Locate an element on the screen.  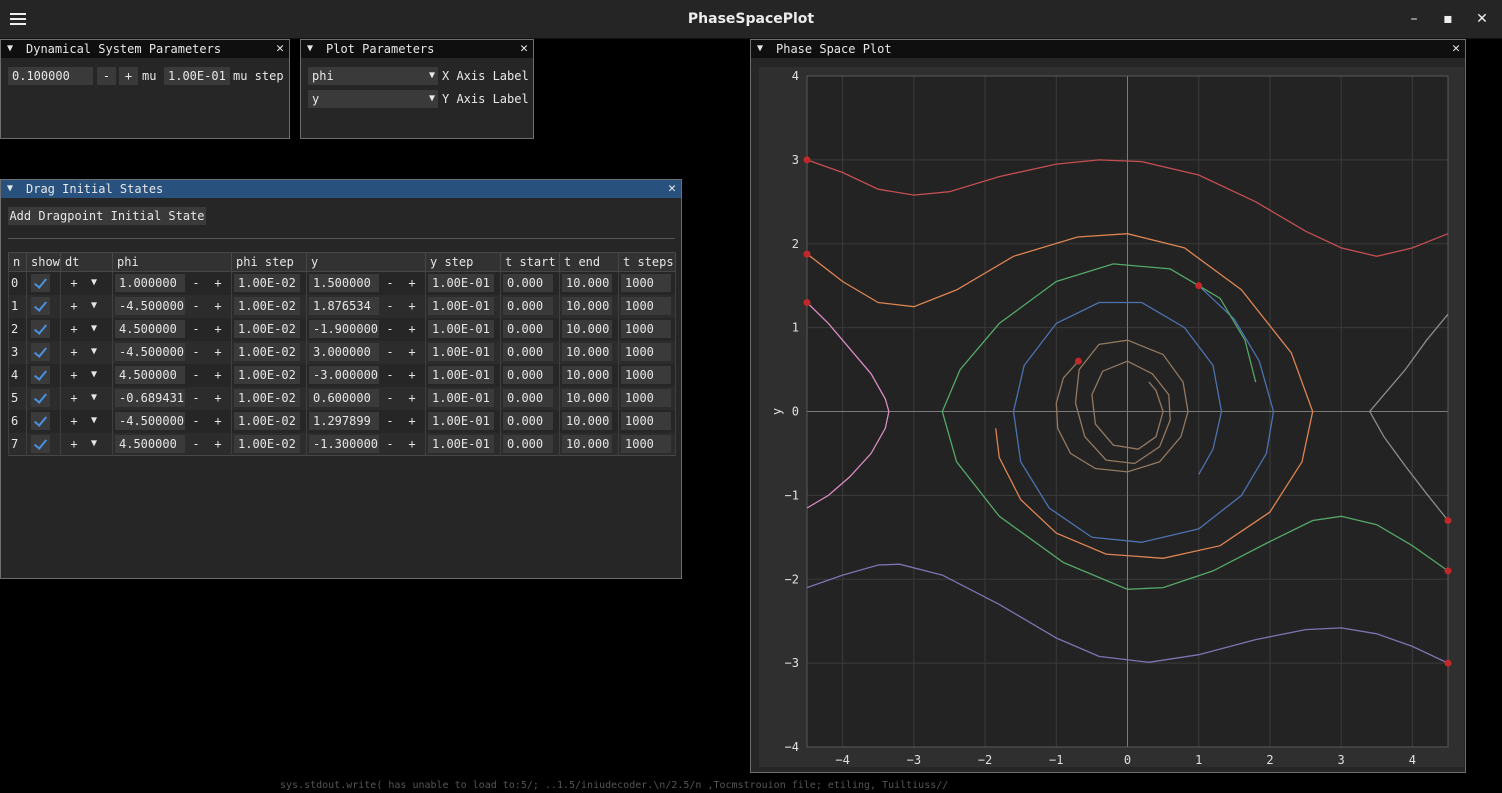
phi-input: 1.000000 is located at coordinates (150, 283).